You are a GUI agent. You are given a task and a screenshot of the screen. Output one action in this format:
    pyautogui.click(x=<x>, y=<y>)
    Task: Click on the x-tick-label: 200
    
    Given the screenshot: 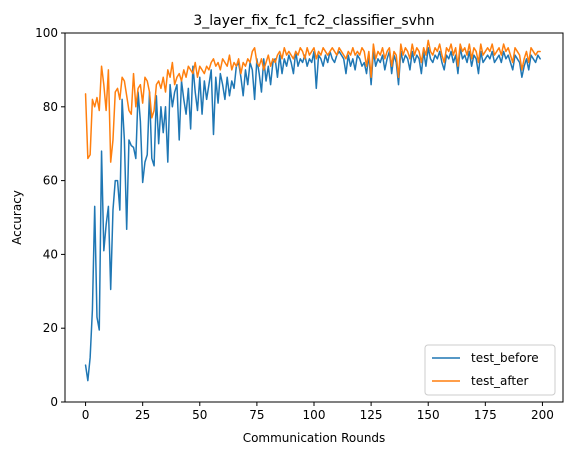 What is the action you would take?
    pyautogui.click(x=542, y=415)
    